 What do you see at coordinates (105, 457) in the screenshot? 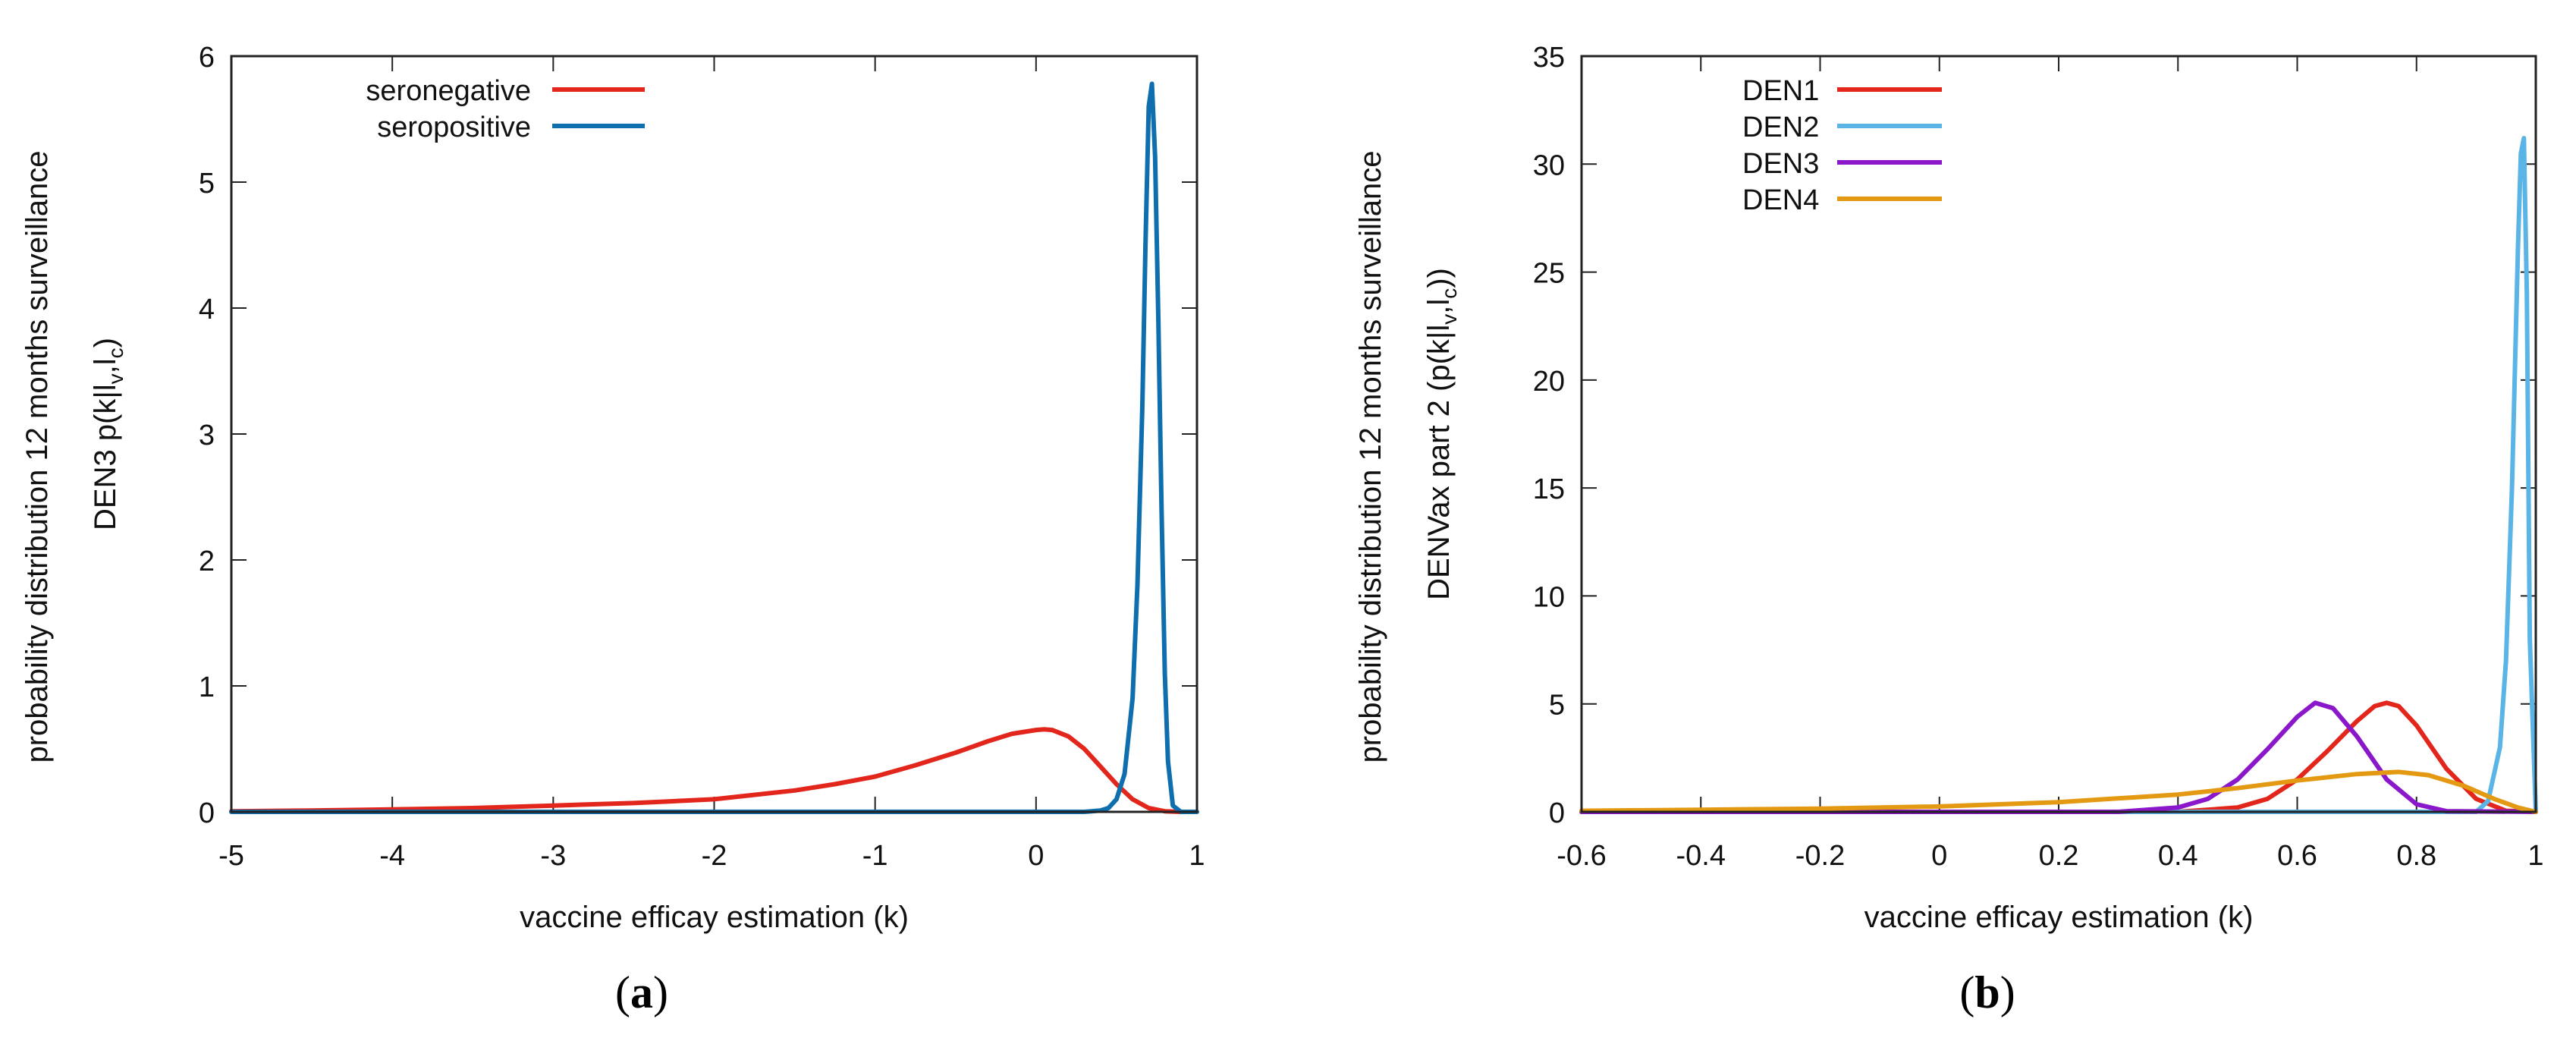
I see `panel-a-y-label-text: DEN3 p(k|l` at bounding box center [105, 457].